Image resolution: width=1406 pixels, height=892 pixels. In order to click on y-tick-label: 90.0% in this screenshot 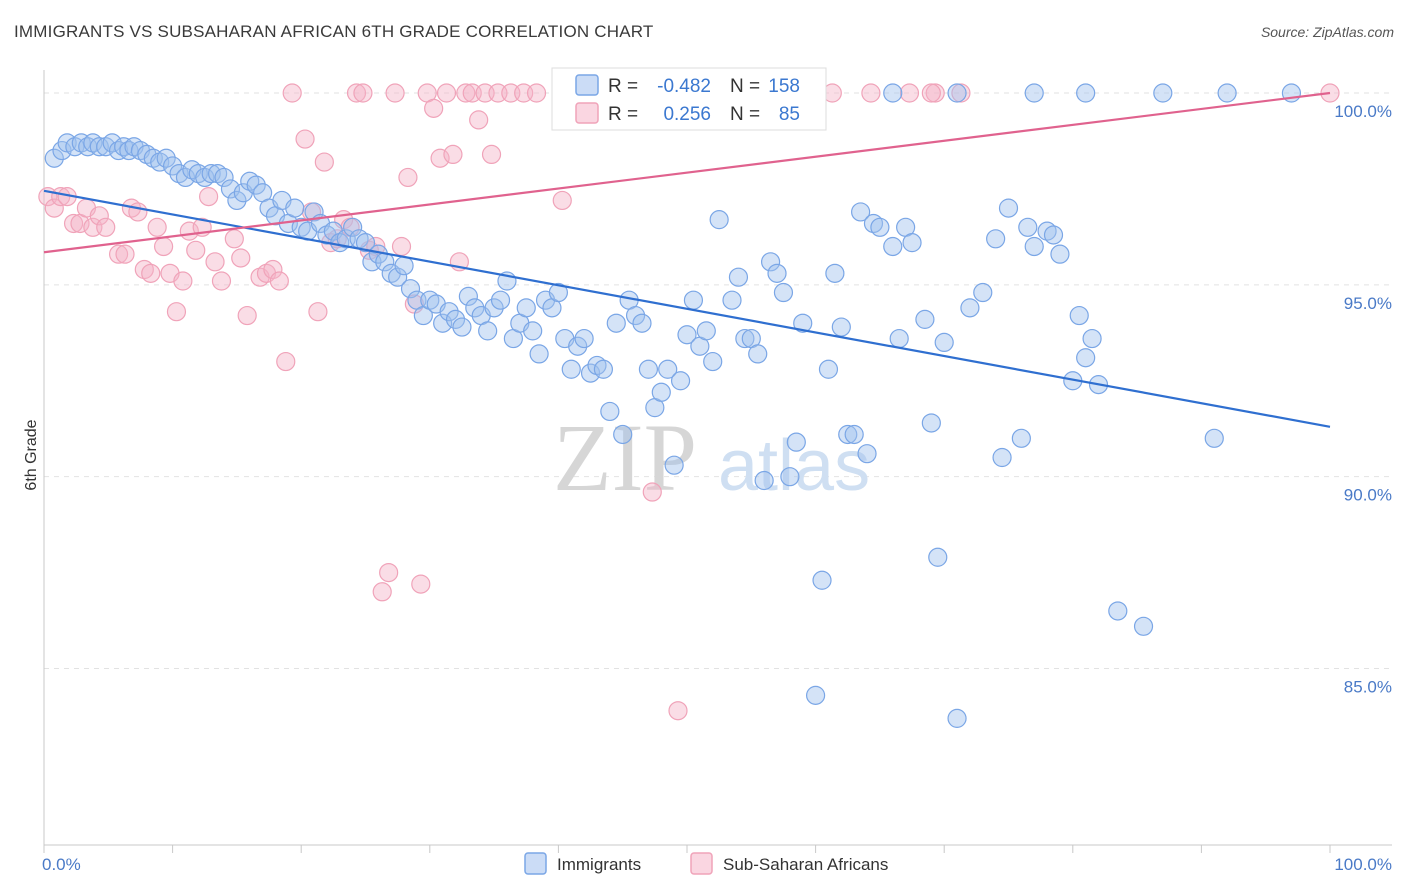, I will do `click(1368, 495)`.